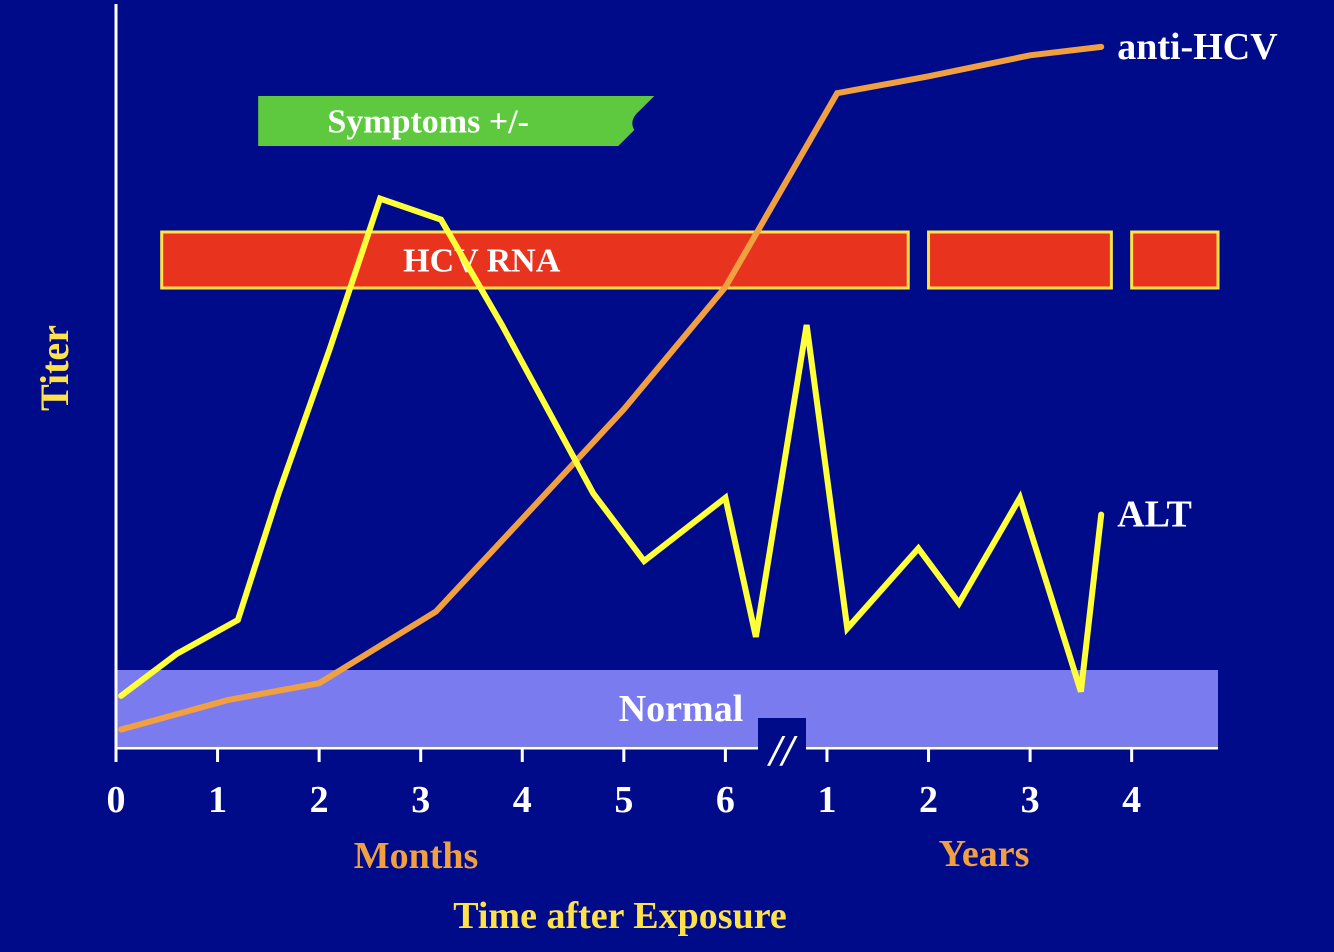  I want to click on band-1: HCV RNA, so click(690, 260).